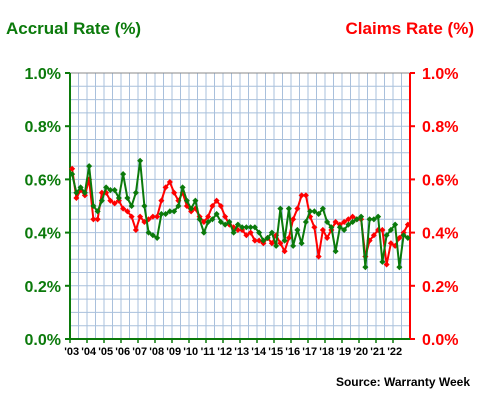  Describe the element at coordinates (377, 352) in the screenshot. I see `x-tick-label: '21` at that location.